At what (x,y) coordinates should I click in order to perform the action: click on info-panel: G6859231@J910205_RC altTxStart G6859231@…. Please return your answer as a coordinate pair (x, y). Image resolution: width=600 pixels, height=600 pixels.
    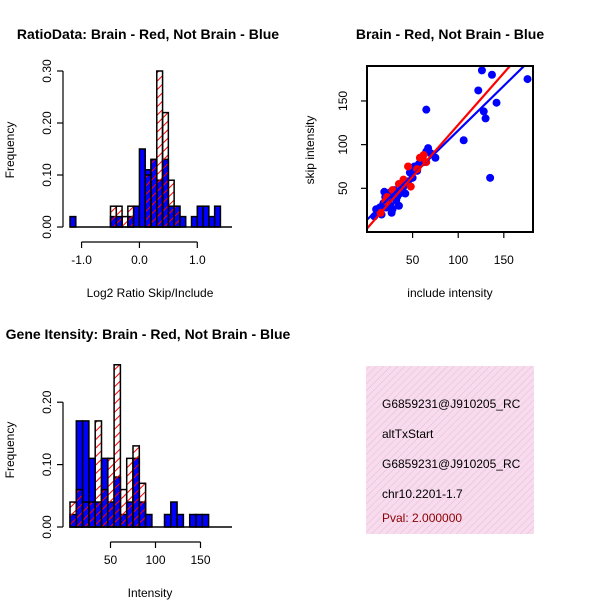
    Looking at the image, I should click on (450, 450).